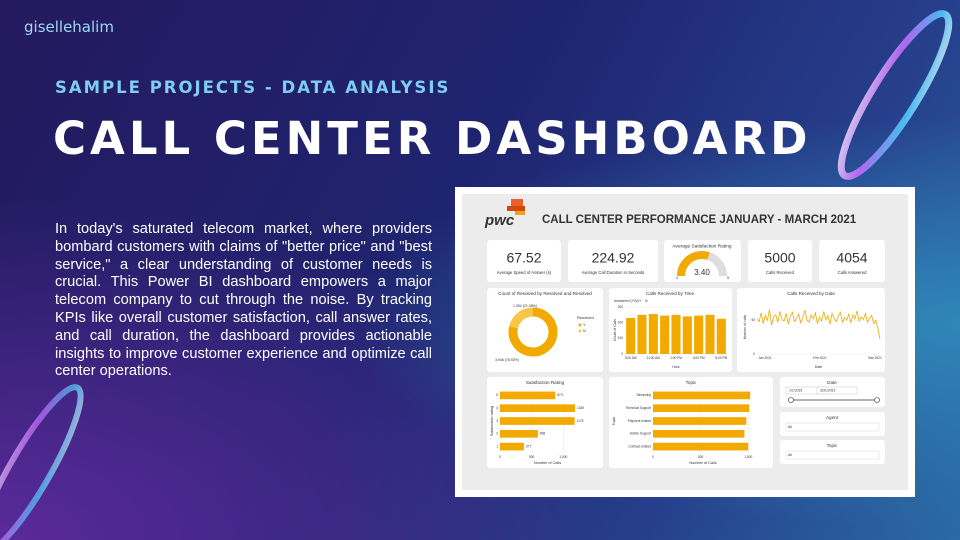 The width and height of the screenshot is (960, 540). I want to click on y-tick-label: Streaming, so click(643, 395).